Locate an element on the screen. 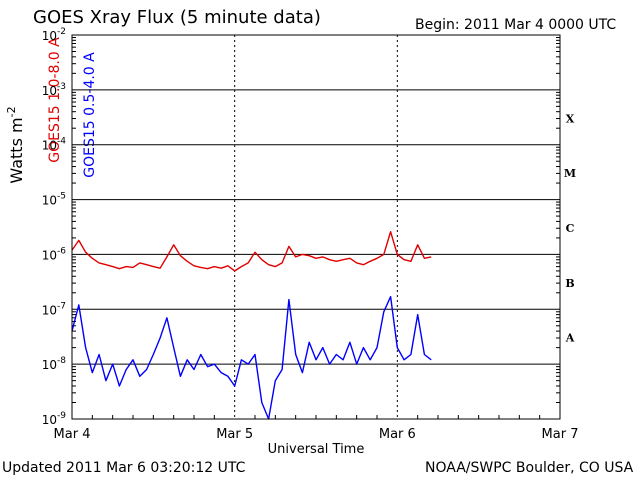 This screenshot has width=640, height=480. credit-label: NOAA/SWPC Boulder, CO USA is located at coordinates (529, 468).